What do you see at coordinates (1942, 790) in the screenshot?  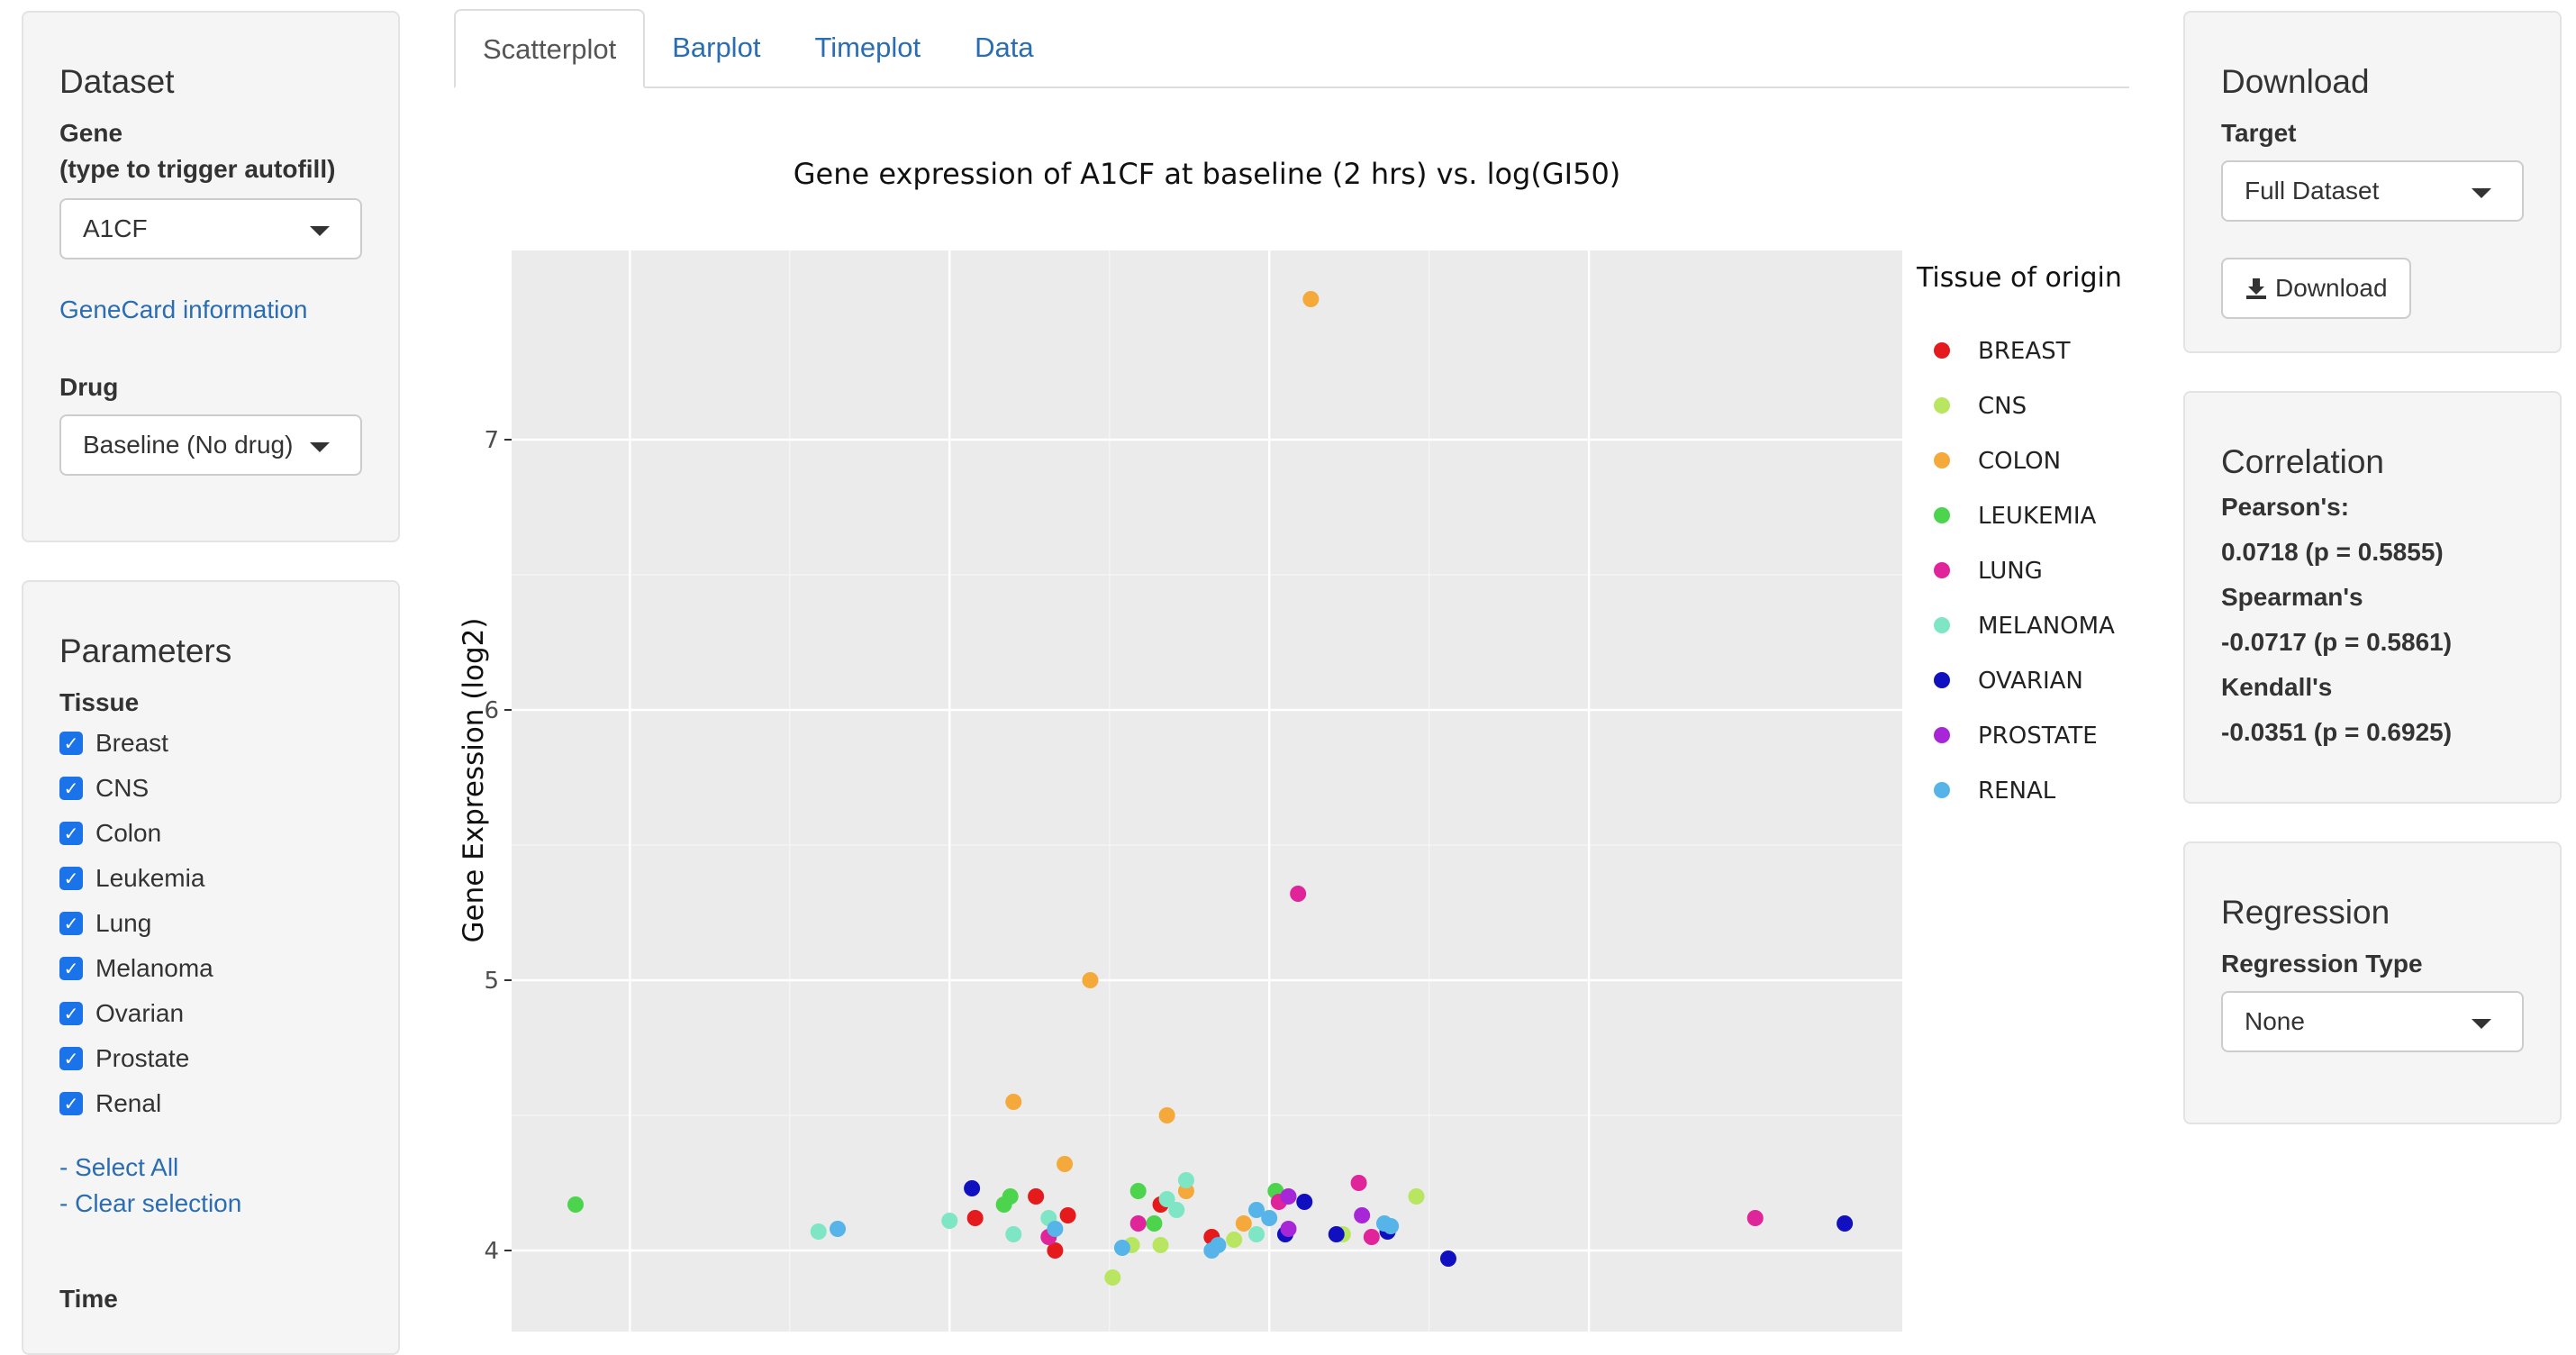 I see `legend-key-renal` at bounding box center [1942, 790].